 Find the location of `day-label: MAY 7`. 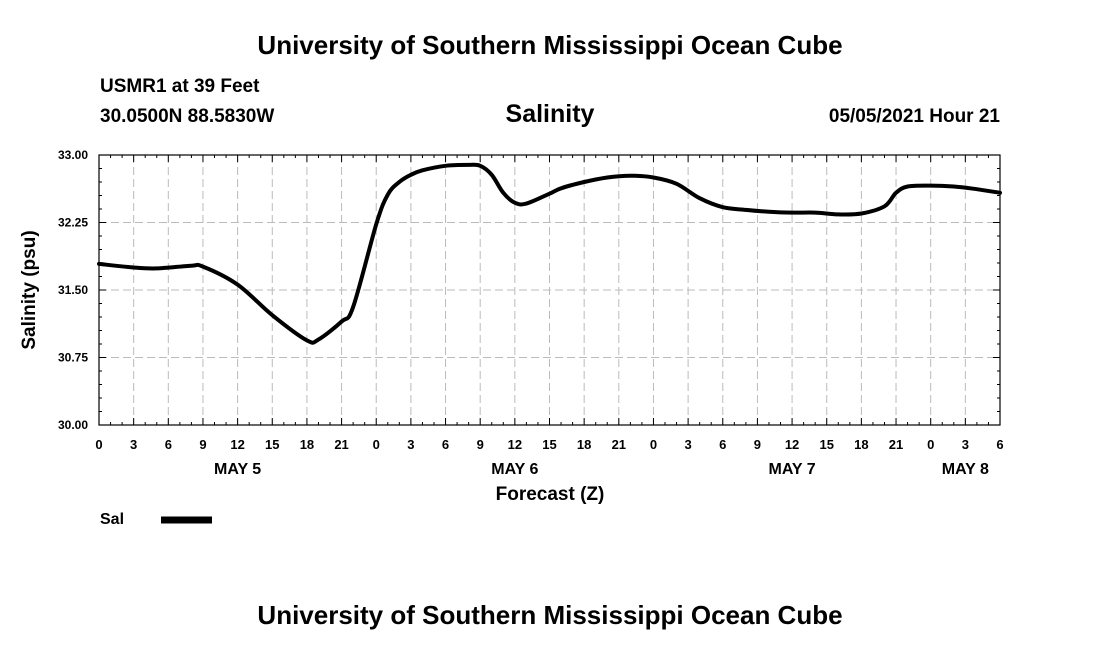

day-label: MAY 7 is located at coordinates (792, 469).